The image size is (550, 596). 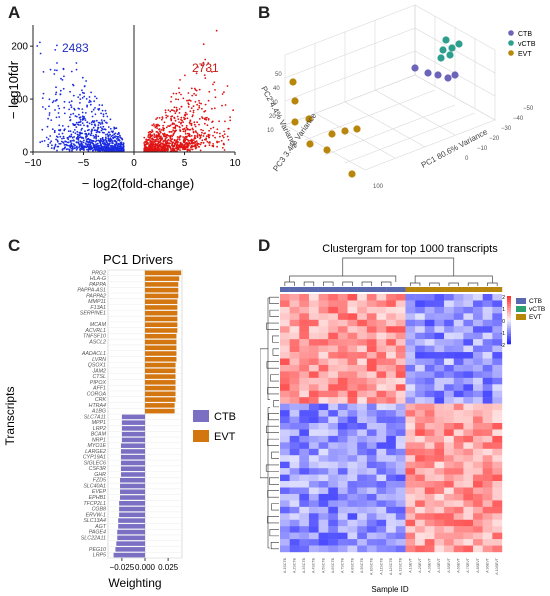 What do you see at coordinates (410, 565) in the screenshot?
I see `sample-id-label: A.1SEVT` at bounding box center [410, 565].